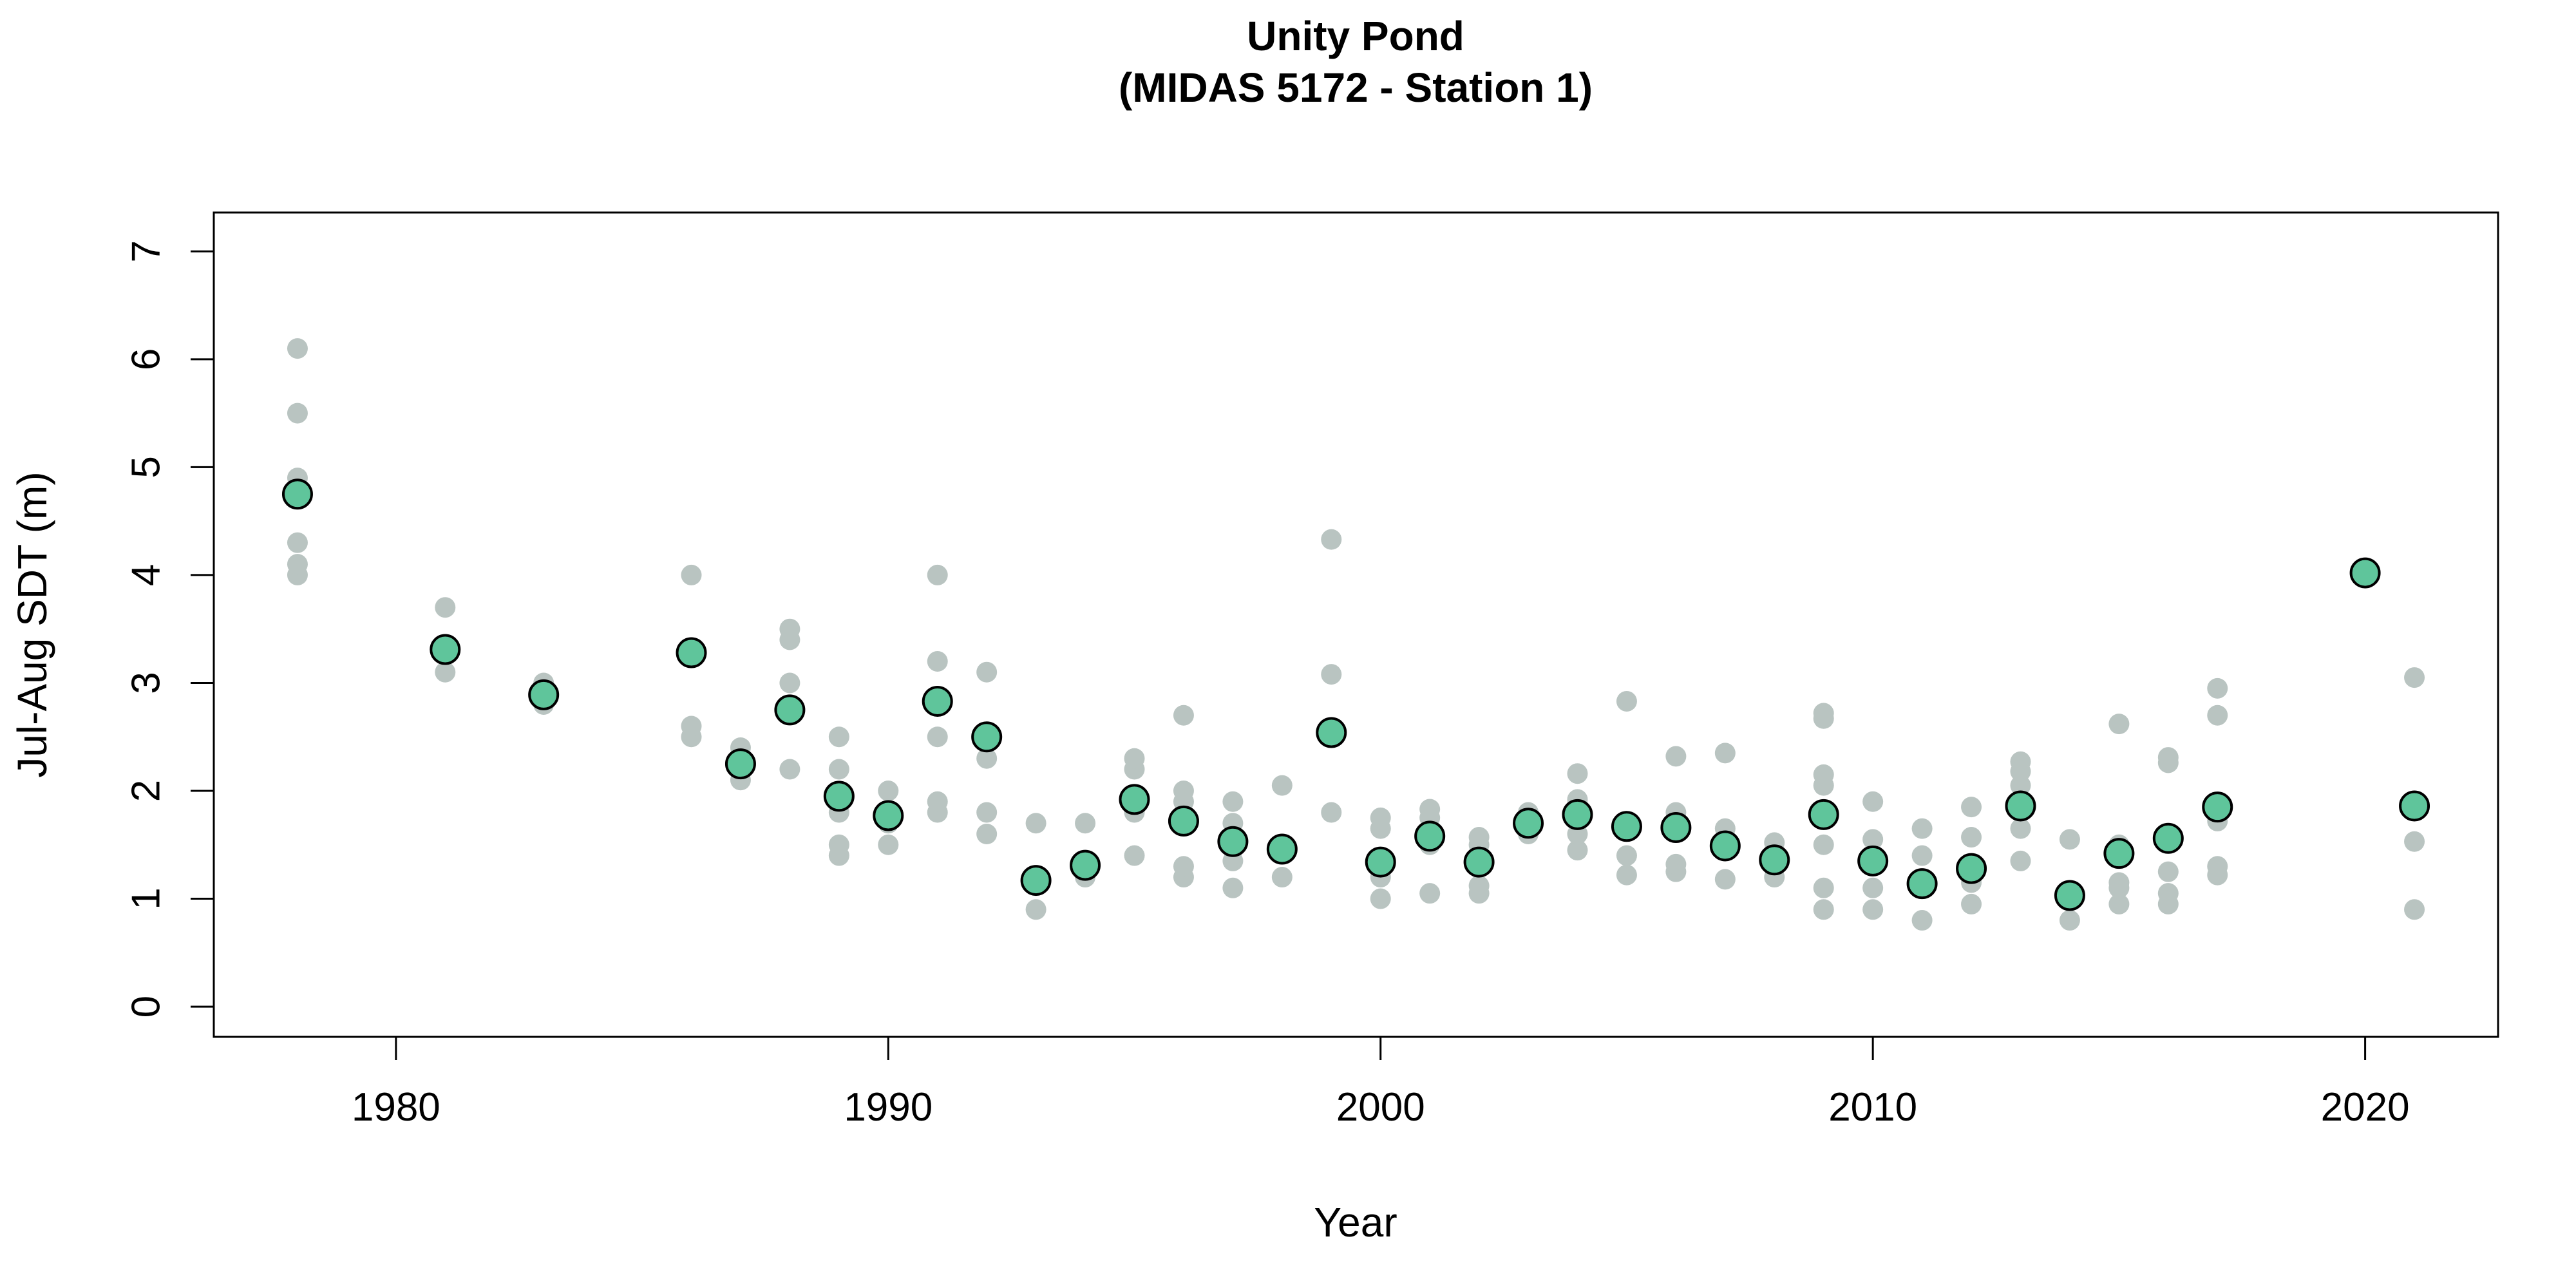  Describe the element at coordinates (147, 683) in the screenshot. I see `y-tick-label: 3` at that location.